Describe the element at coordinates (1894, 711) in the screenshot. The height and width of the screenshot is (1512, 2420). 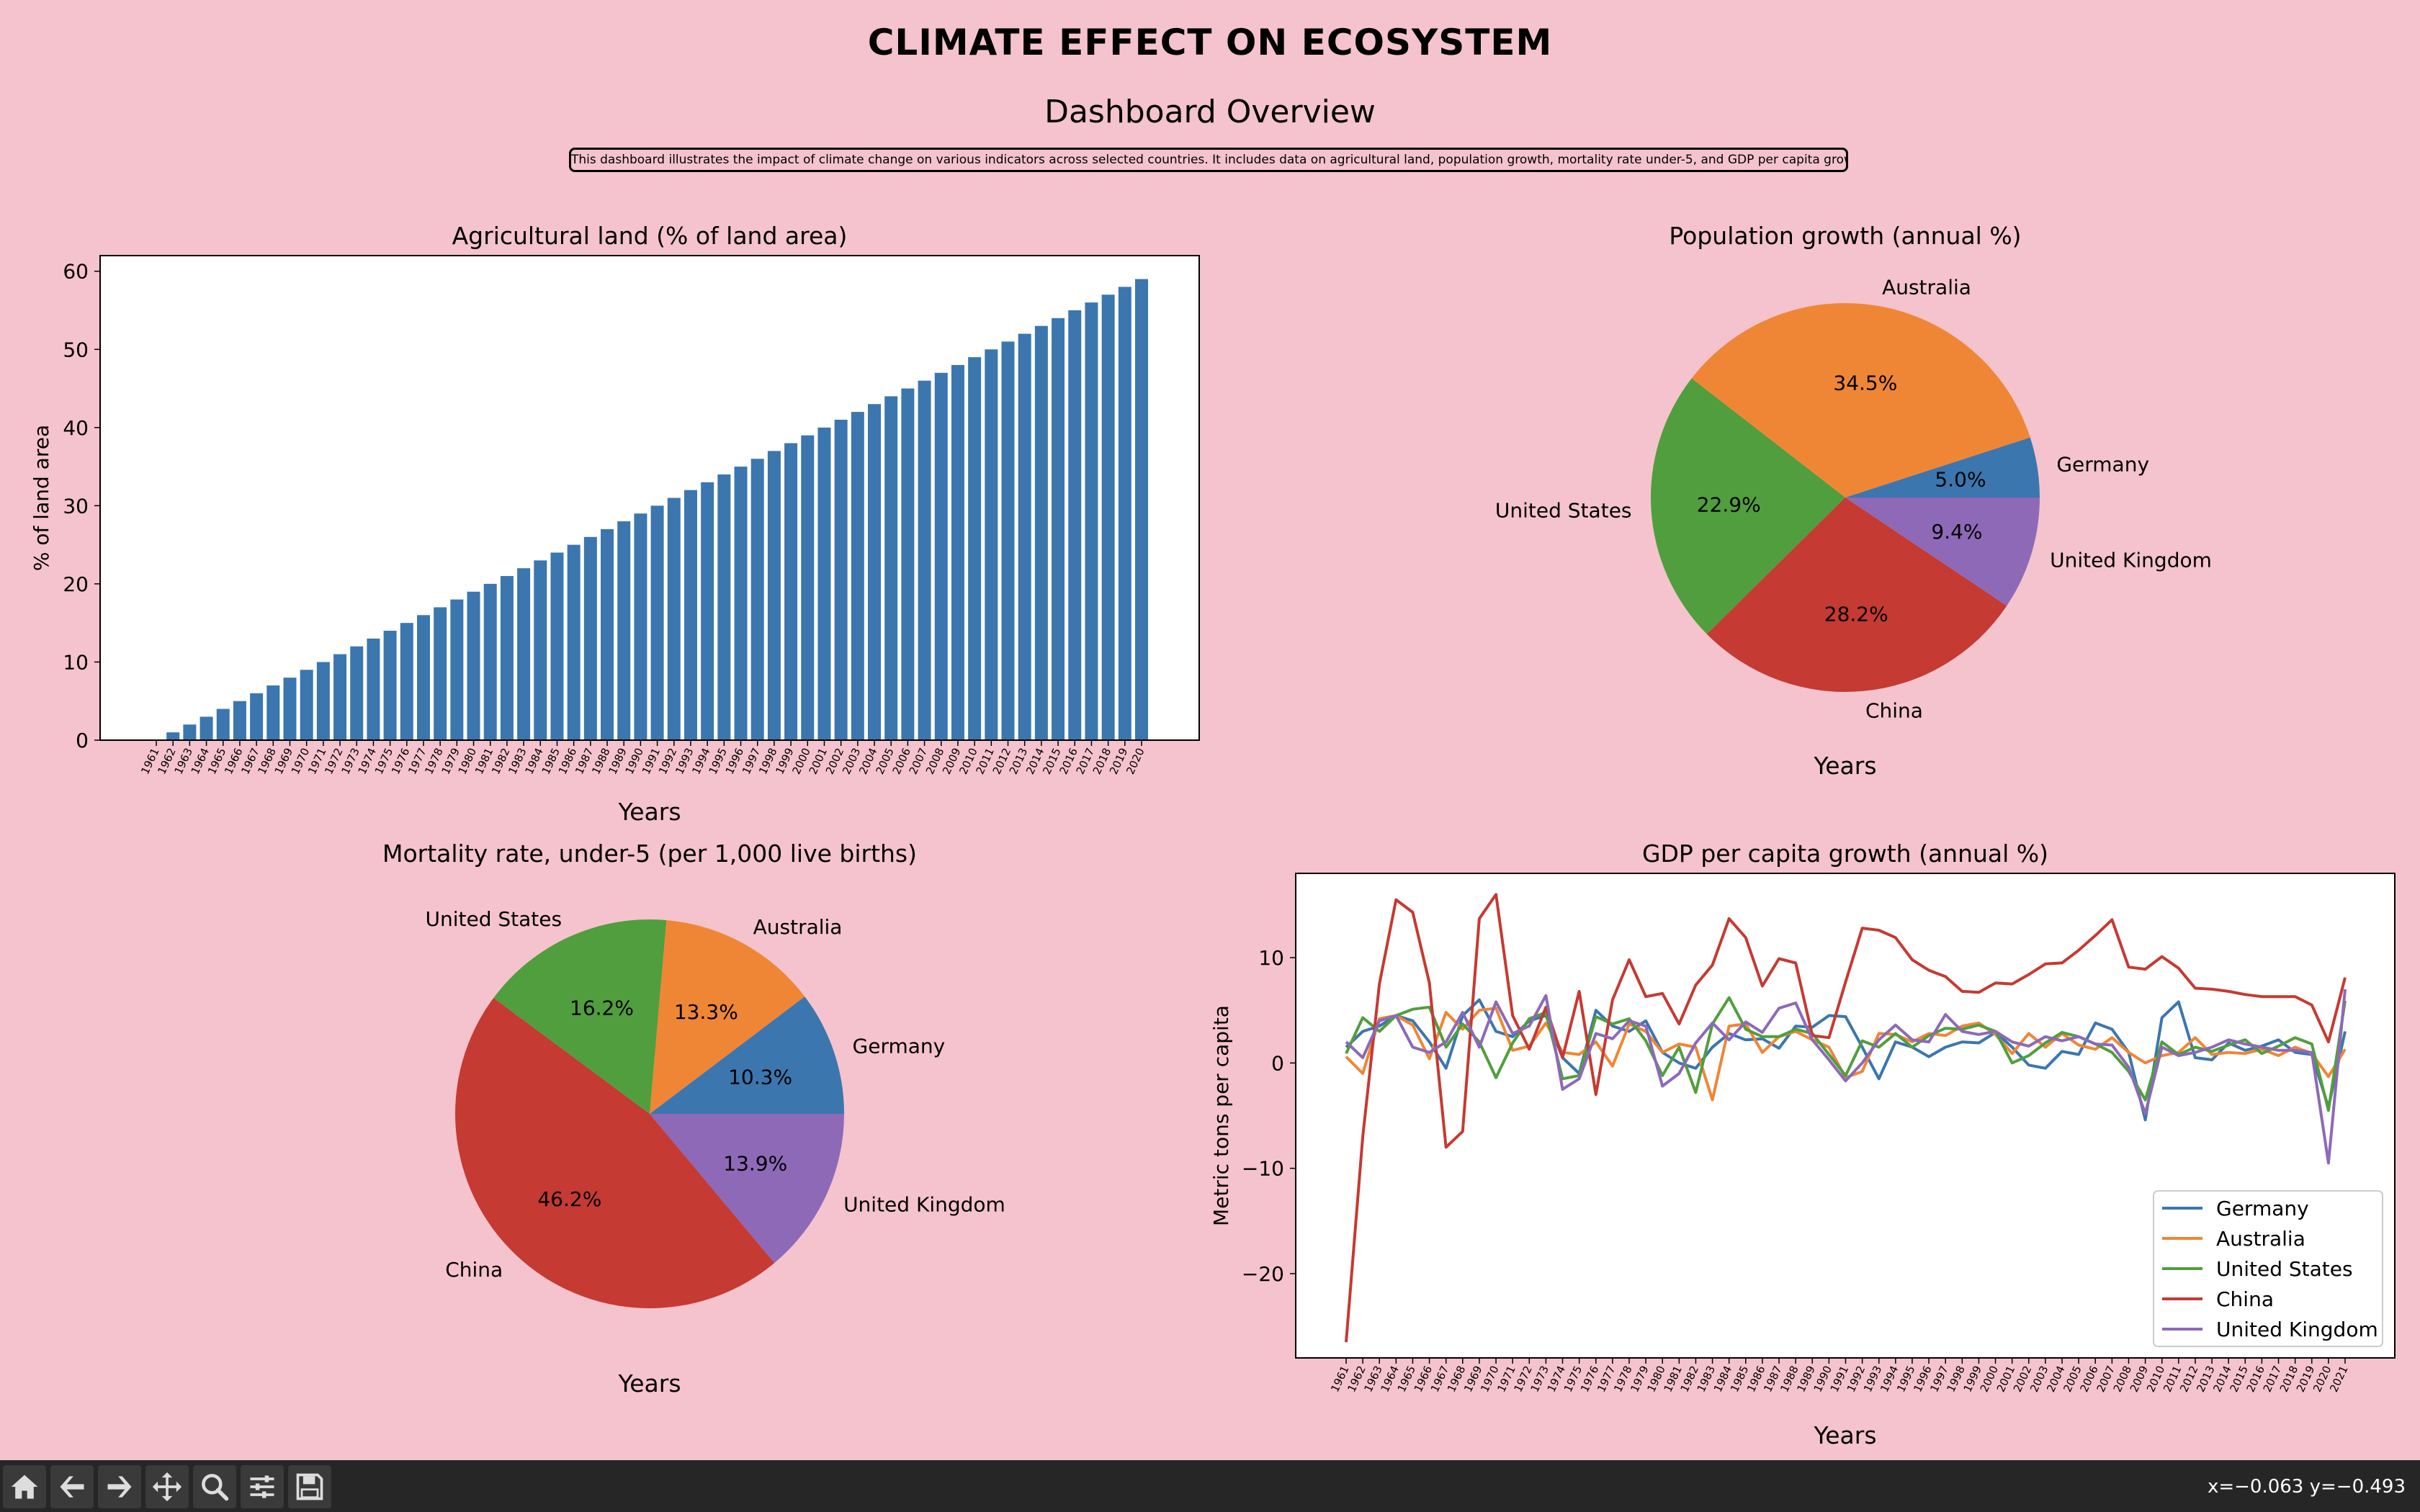
I see `popgrowth-slice-label: China` at that location.